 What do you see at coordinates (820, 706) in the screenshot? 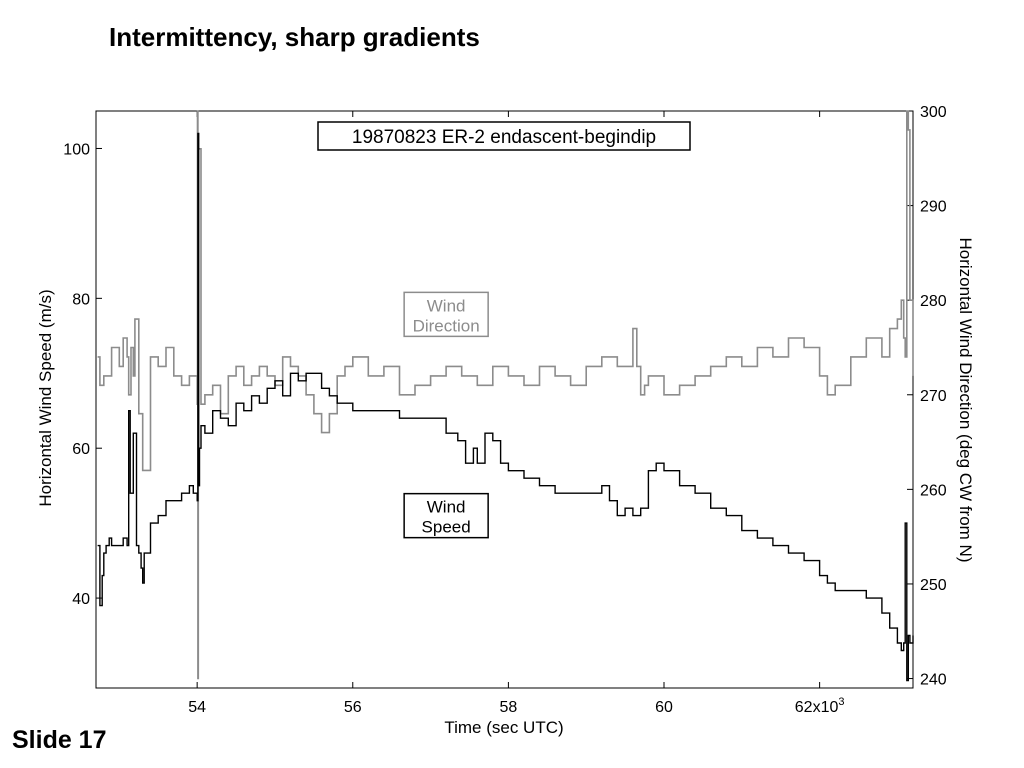
I see `x-tick-label: 62x103` at bounding box center [820, 706].